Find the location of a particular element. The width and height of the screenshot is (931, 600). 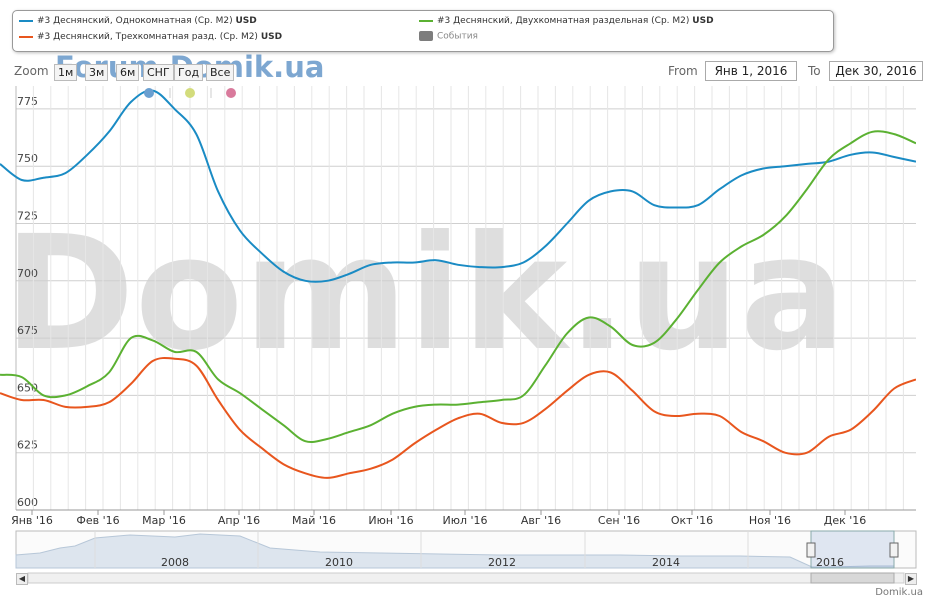

x-tick-label: Апр '16 is located at coordinates (239, 520).